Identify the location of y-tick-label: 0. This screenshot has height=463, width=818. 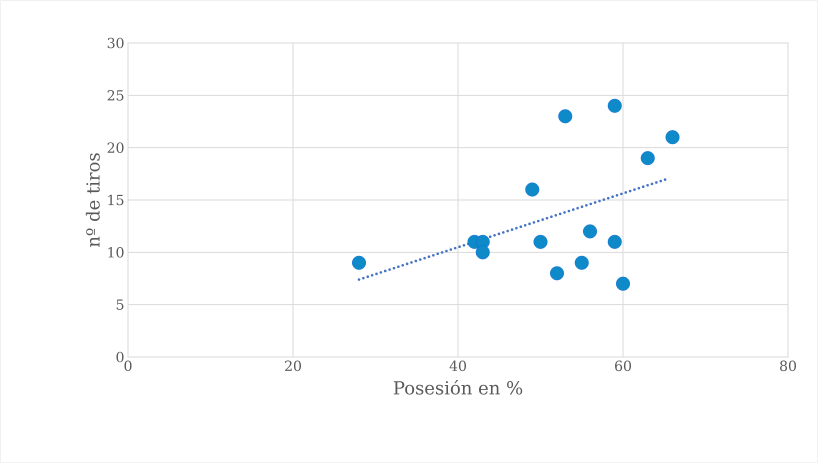
(120, 357).